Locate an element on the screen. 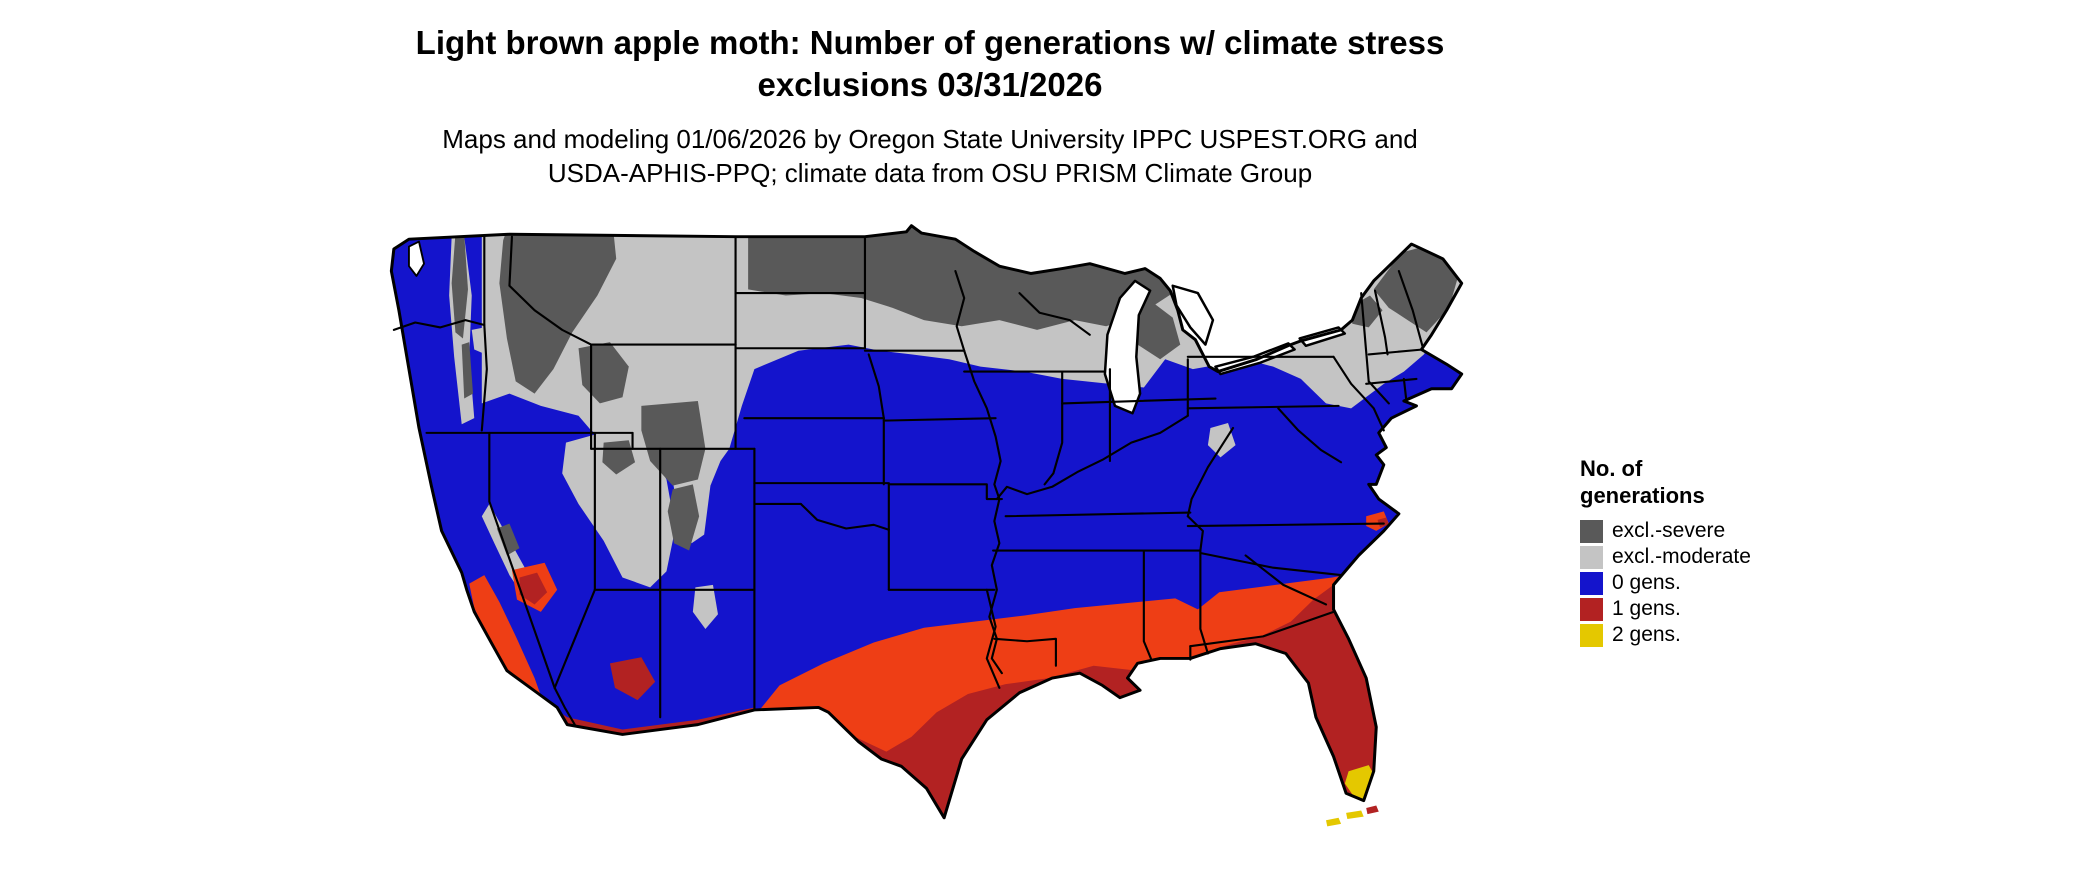 The width and height of the screenshot is (2100, 892). legend-item-0-gens: 0 gens. is located at coordinates (1665, 583).